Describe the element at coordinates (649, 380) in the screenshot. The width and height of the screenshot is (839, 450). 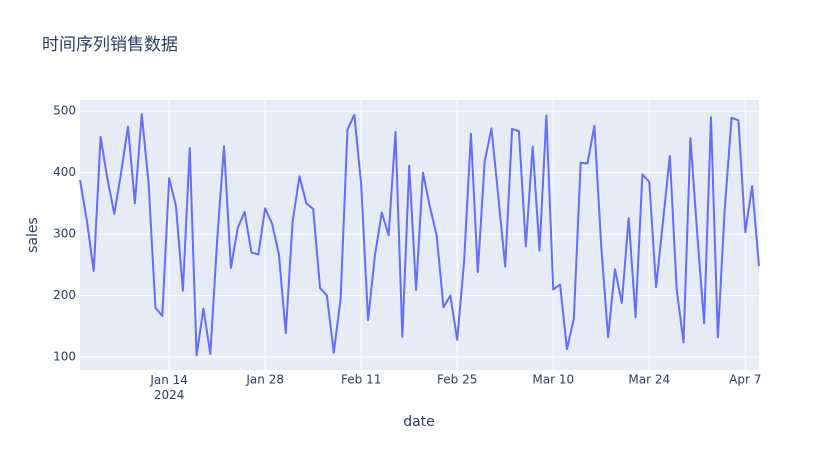
I see `x-tick-label: Mar 24` at that location.